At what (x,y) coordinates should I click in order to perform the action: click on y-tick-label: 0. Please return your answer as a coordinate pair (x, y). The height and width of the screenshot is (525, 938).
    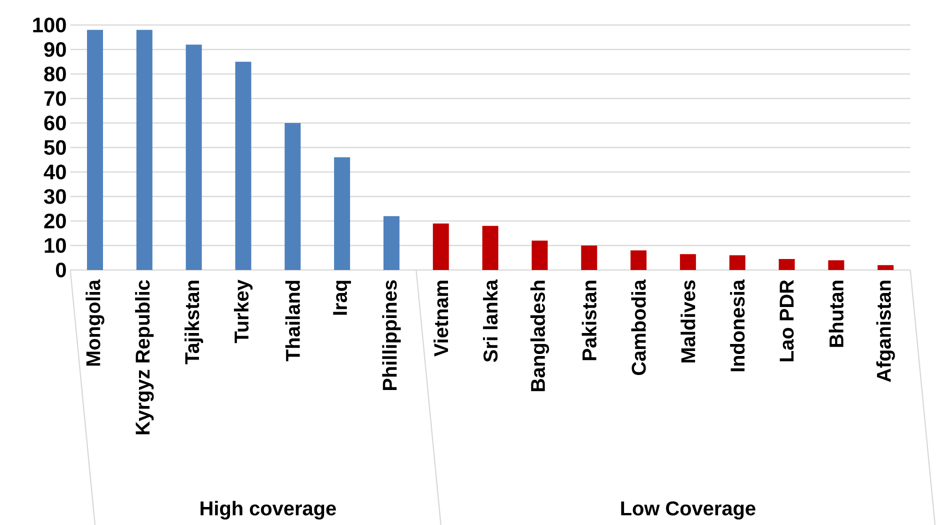
    Looking at the image, I should click on (61, 270).